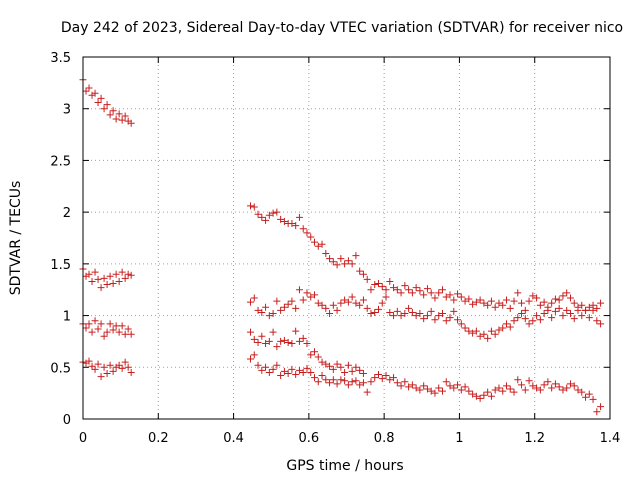 The width and height of the screenshot is (640, 480). Describe the element at coordinates (67, 420) in the screenshot. I see `y-tick-label: 0` at that location.